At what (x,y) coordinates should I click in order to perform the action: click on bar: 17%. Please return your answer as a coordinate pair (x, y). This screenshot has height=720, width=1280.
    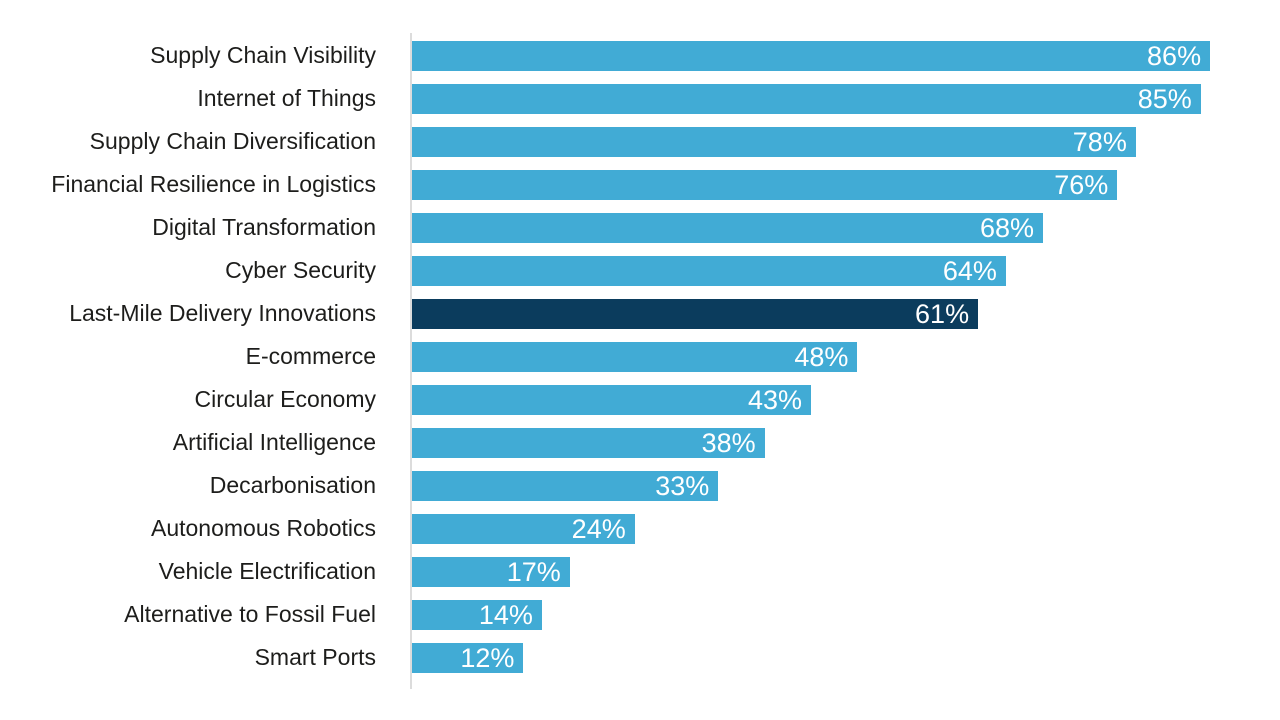
    Looking at the image, I should click on (491, 571).